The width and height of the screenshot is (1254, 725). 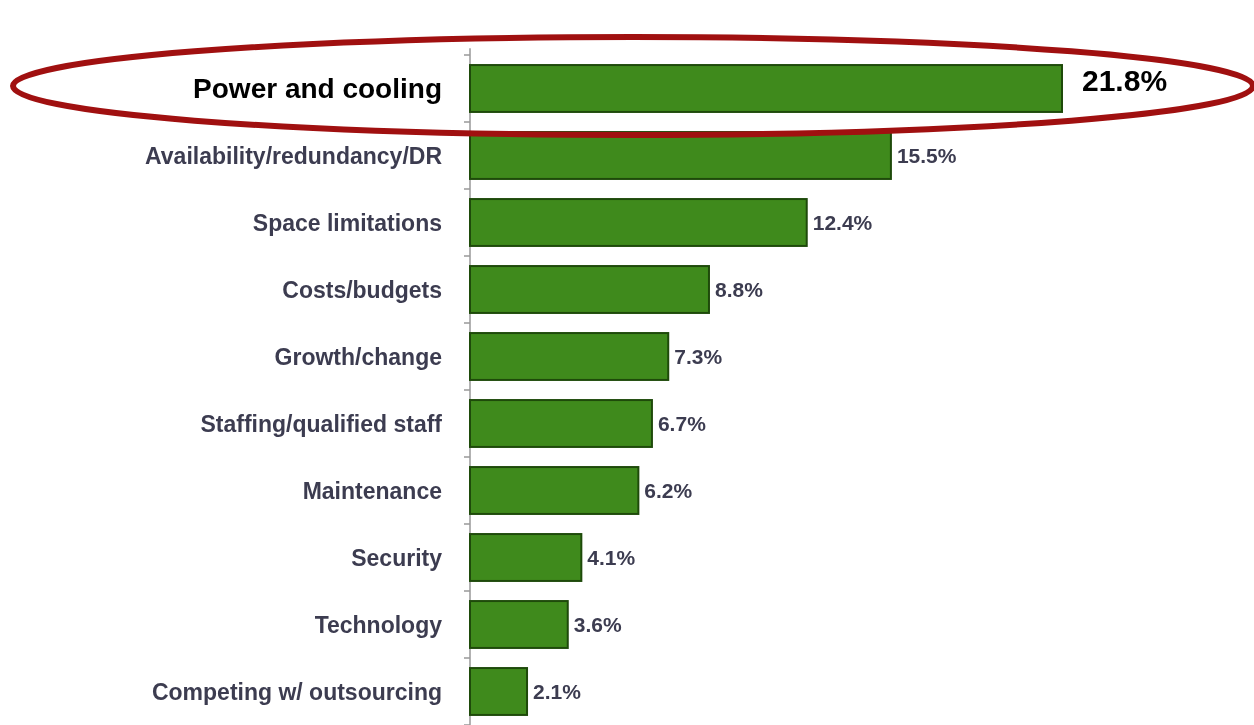 I want to click on y-tick-label: Security, so click(x=397, y=557).